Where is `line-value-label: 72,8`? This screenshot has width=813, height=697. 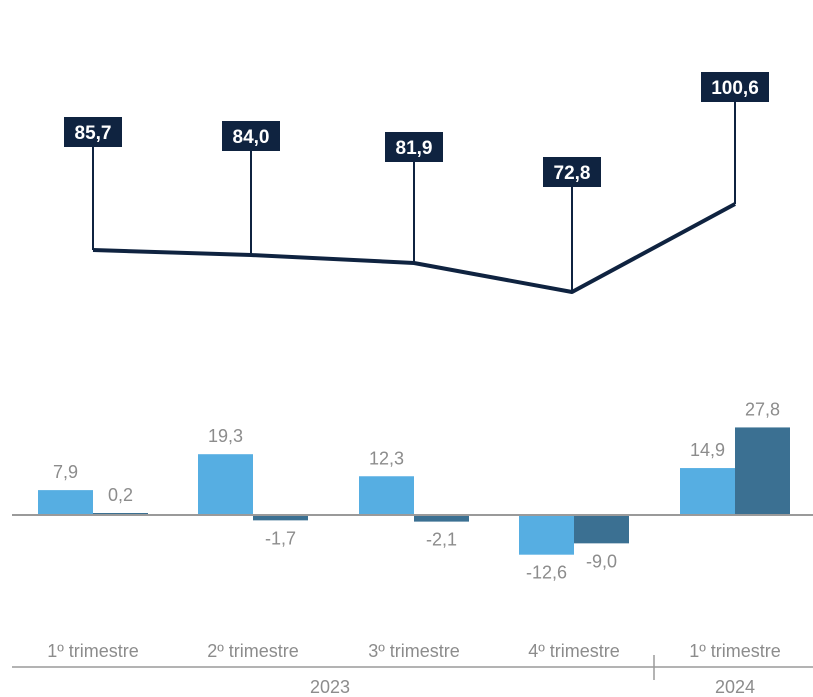
line-value-label: 72,8 is located at coordinates (572, 173).